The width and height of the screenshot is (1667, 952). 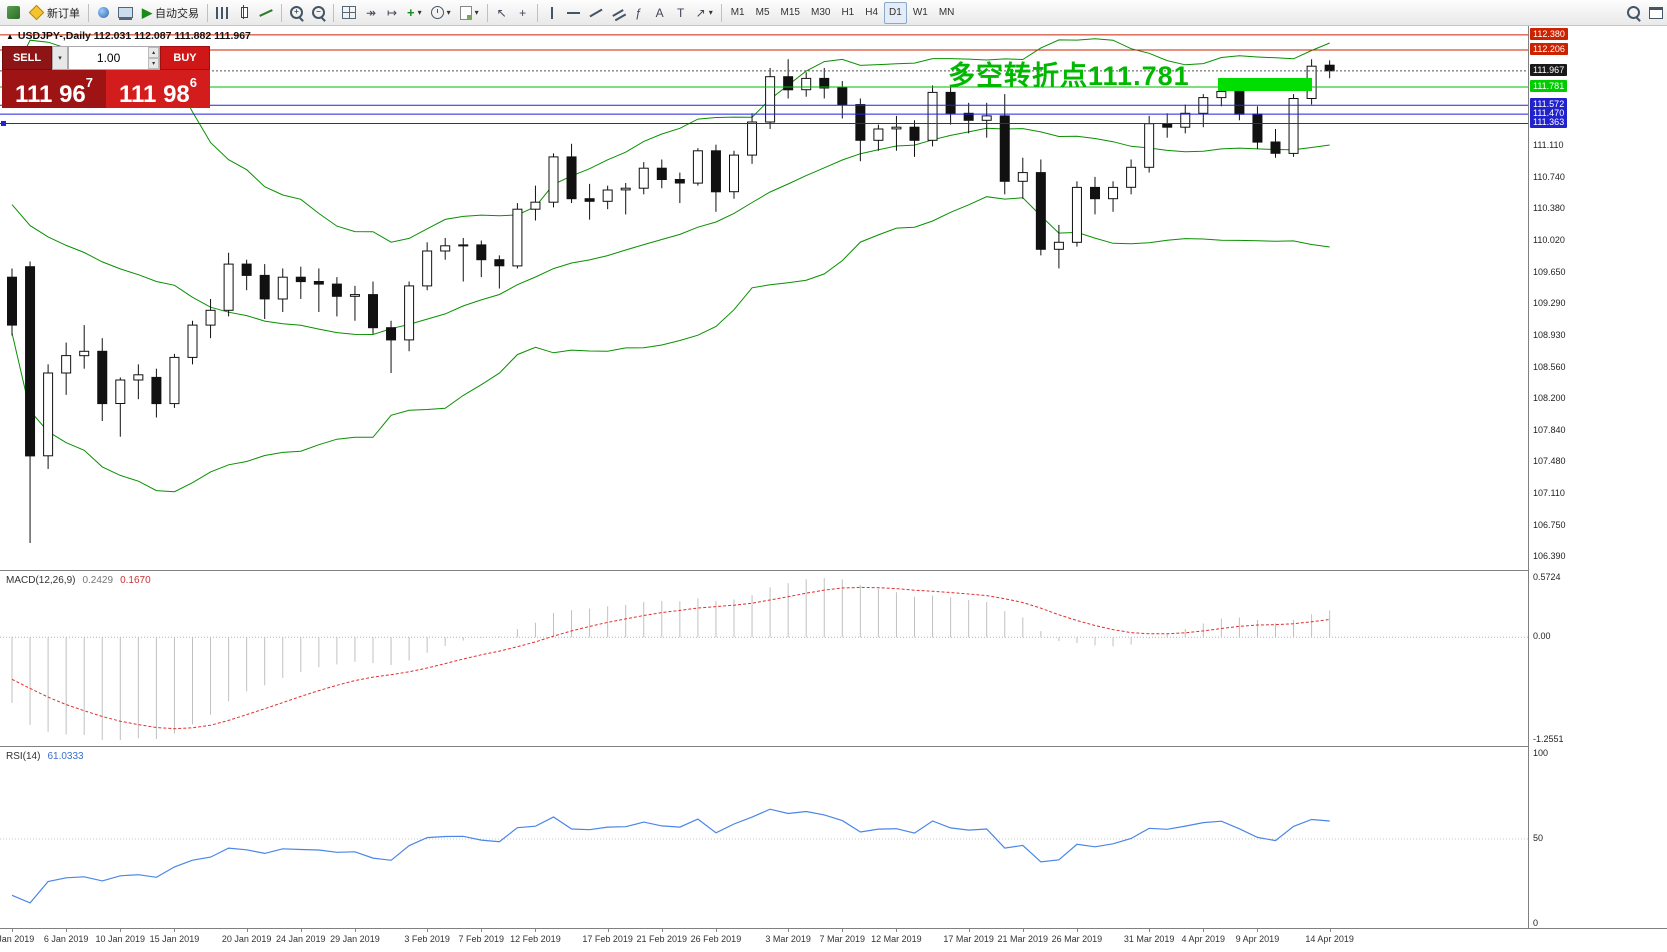 What do you see at coordinates (392, 13) in the screenshot?
I see `chart-shift-button: ↦` at bounding box center [392, 13].